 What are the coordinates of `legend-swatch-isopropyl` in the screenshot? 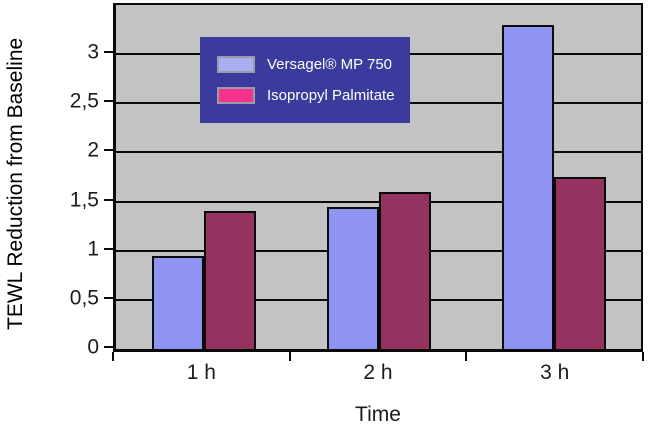 It's located at (236, 95).